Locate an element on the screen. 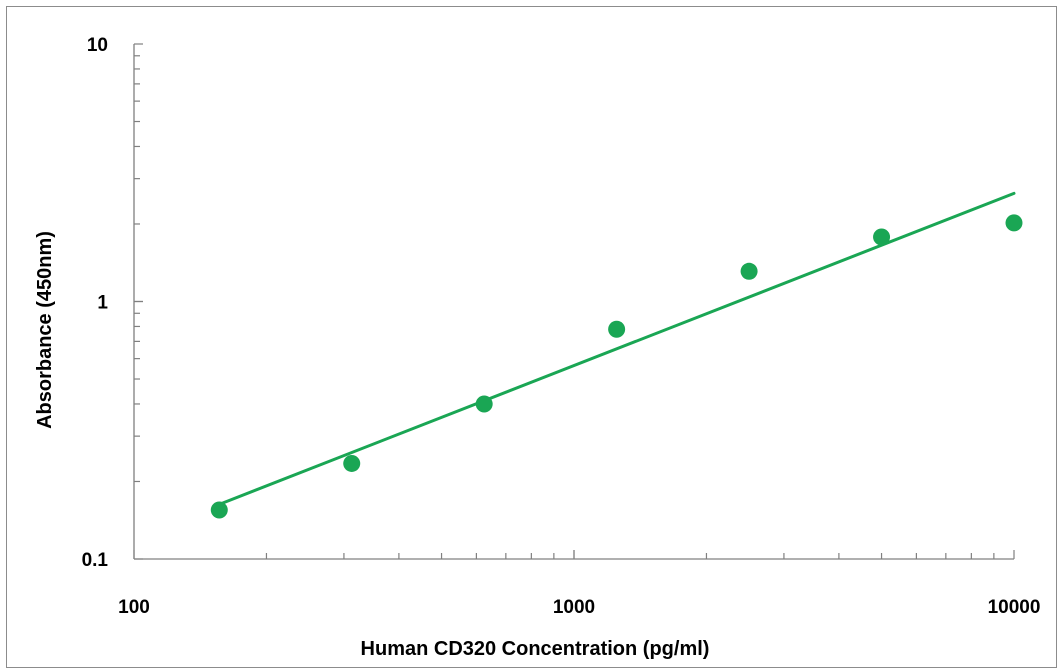  x-axis-title: Human CD320 Concentration (pg/ml) is located at coordinates (535, 649).